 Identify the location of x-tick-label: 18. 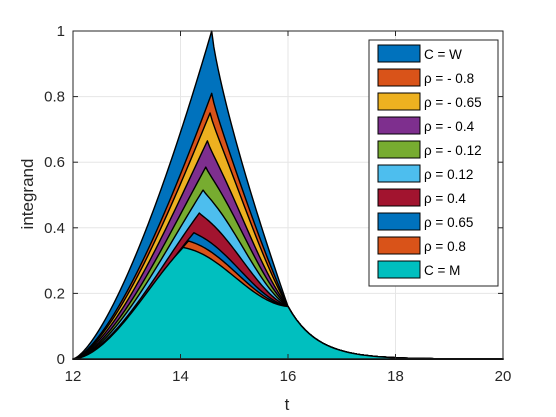
(395, 376).